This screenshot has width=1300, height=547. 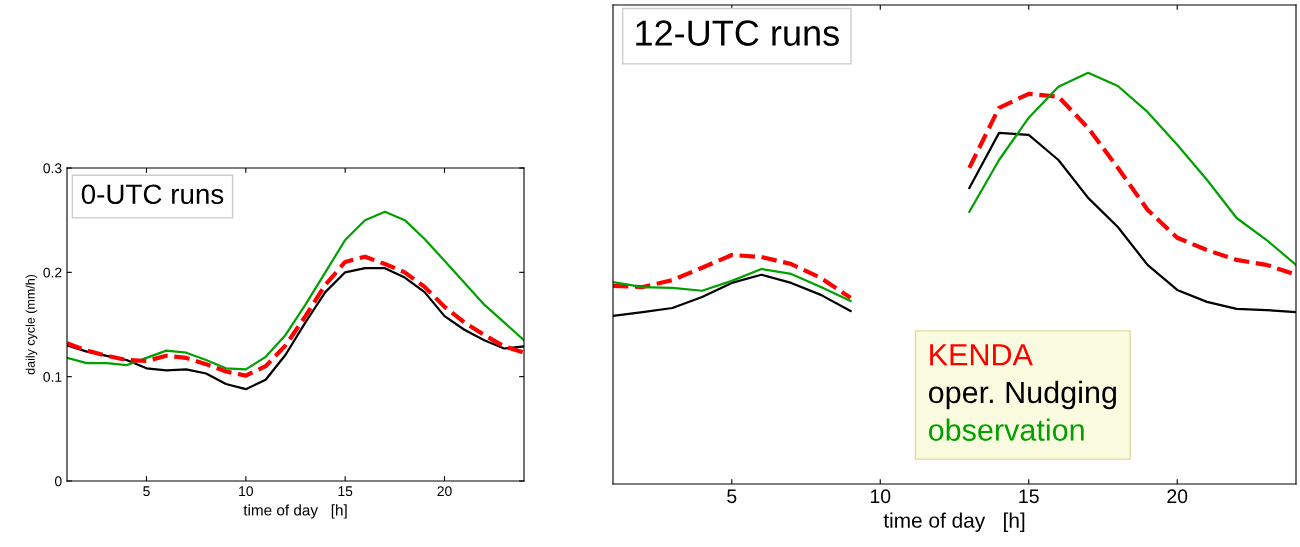 What do you see at coordinates (58, 481) in the screenshot?
I see `y-tick-label: 0` at bounding box center [58, 481].